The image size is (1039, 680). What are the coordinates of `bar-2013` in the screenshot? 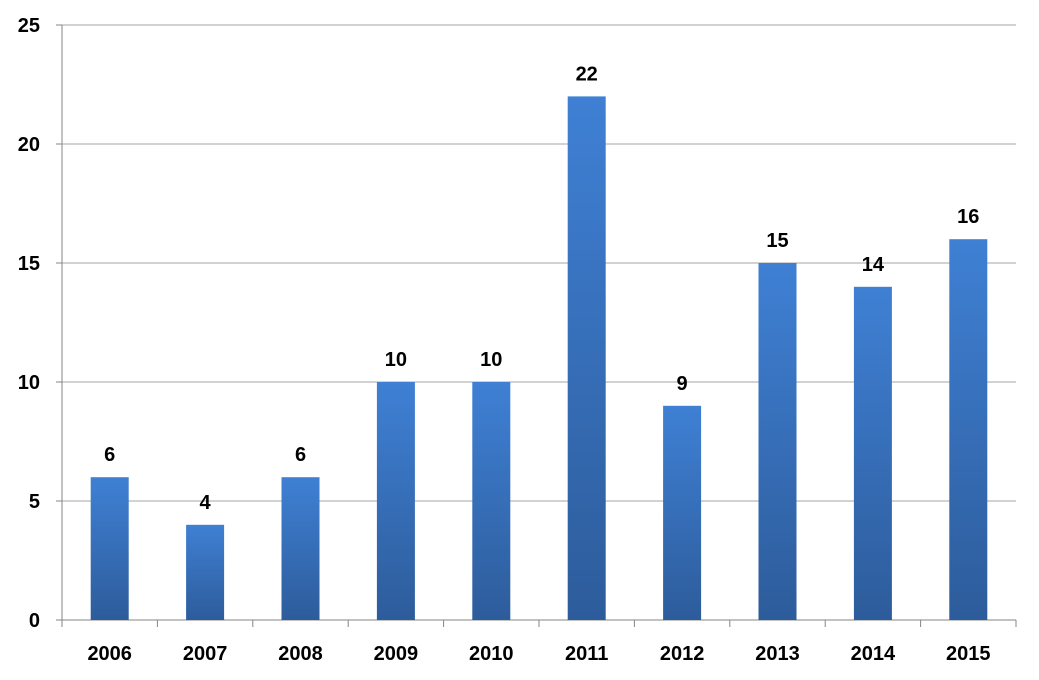 It's located at (777, 441).